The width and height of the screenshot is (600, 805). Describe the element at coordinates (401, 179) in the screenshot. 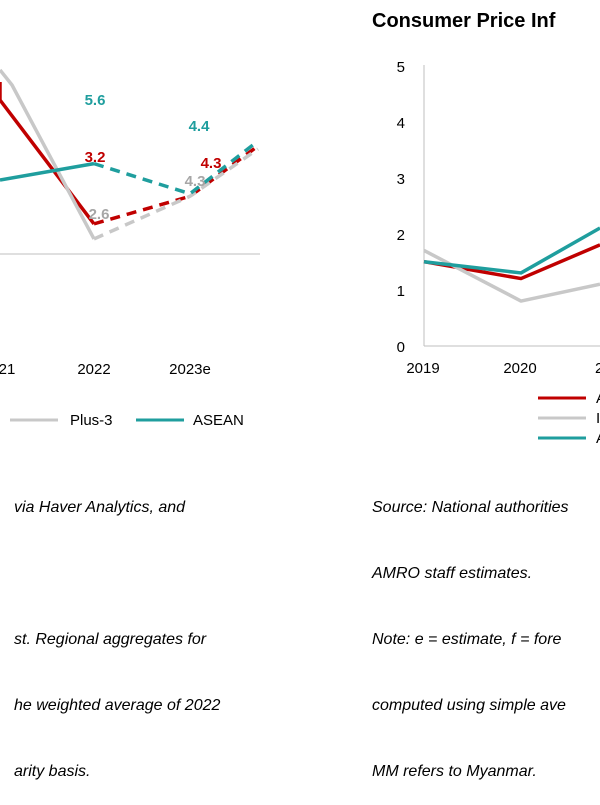

I see `right-y-tick-label: 3` at that location.